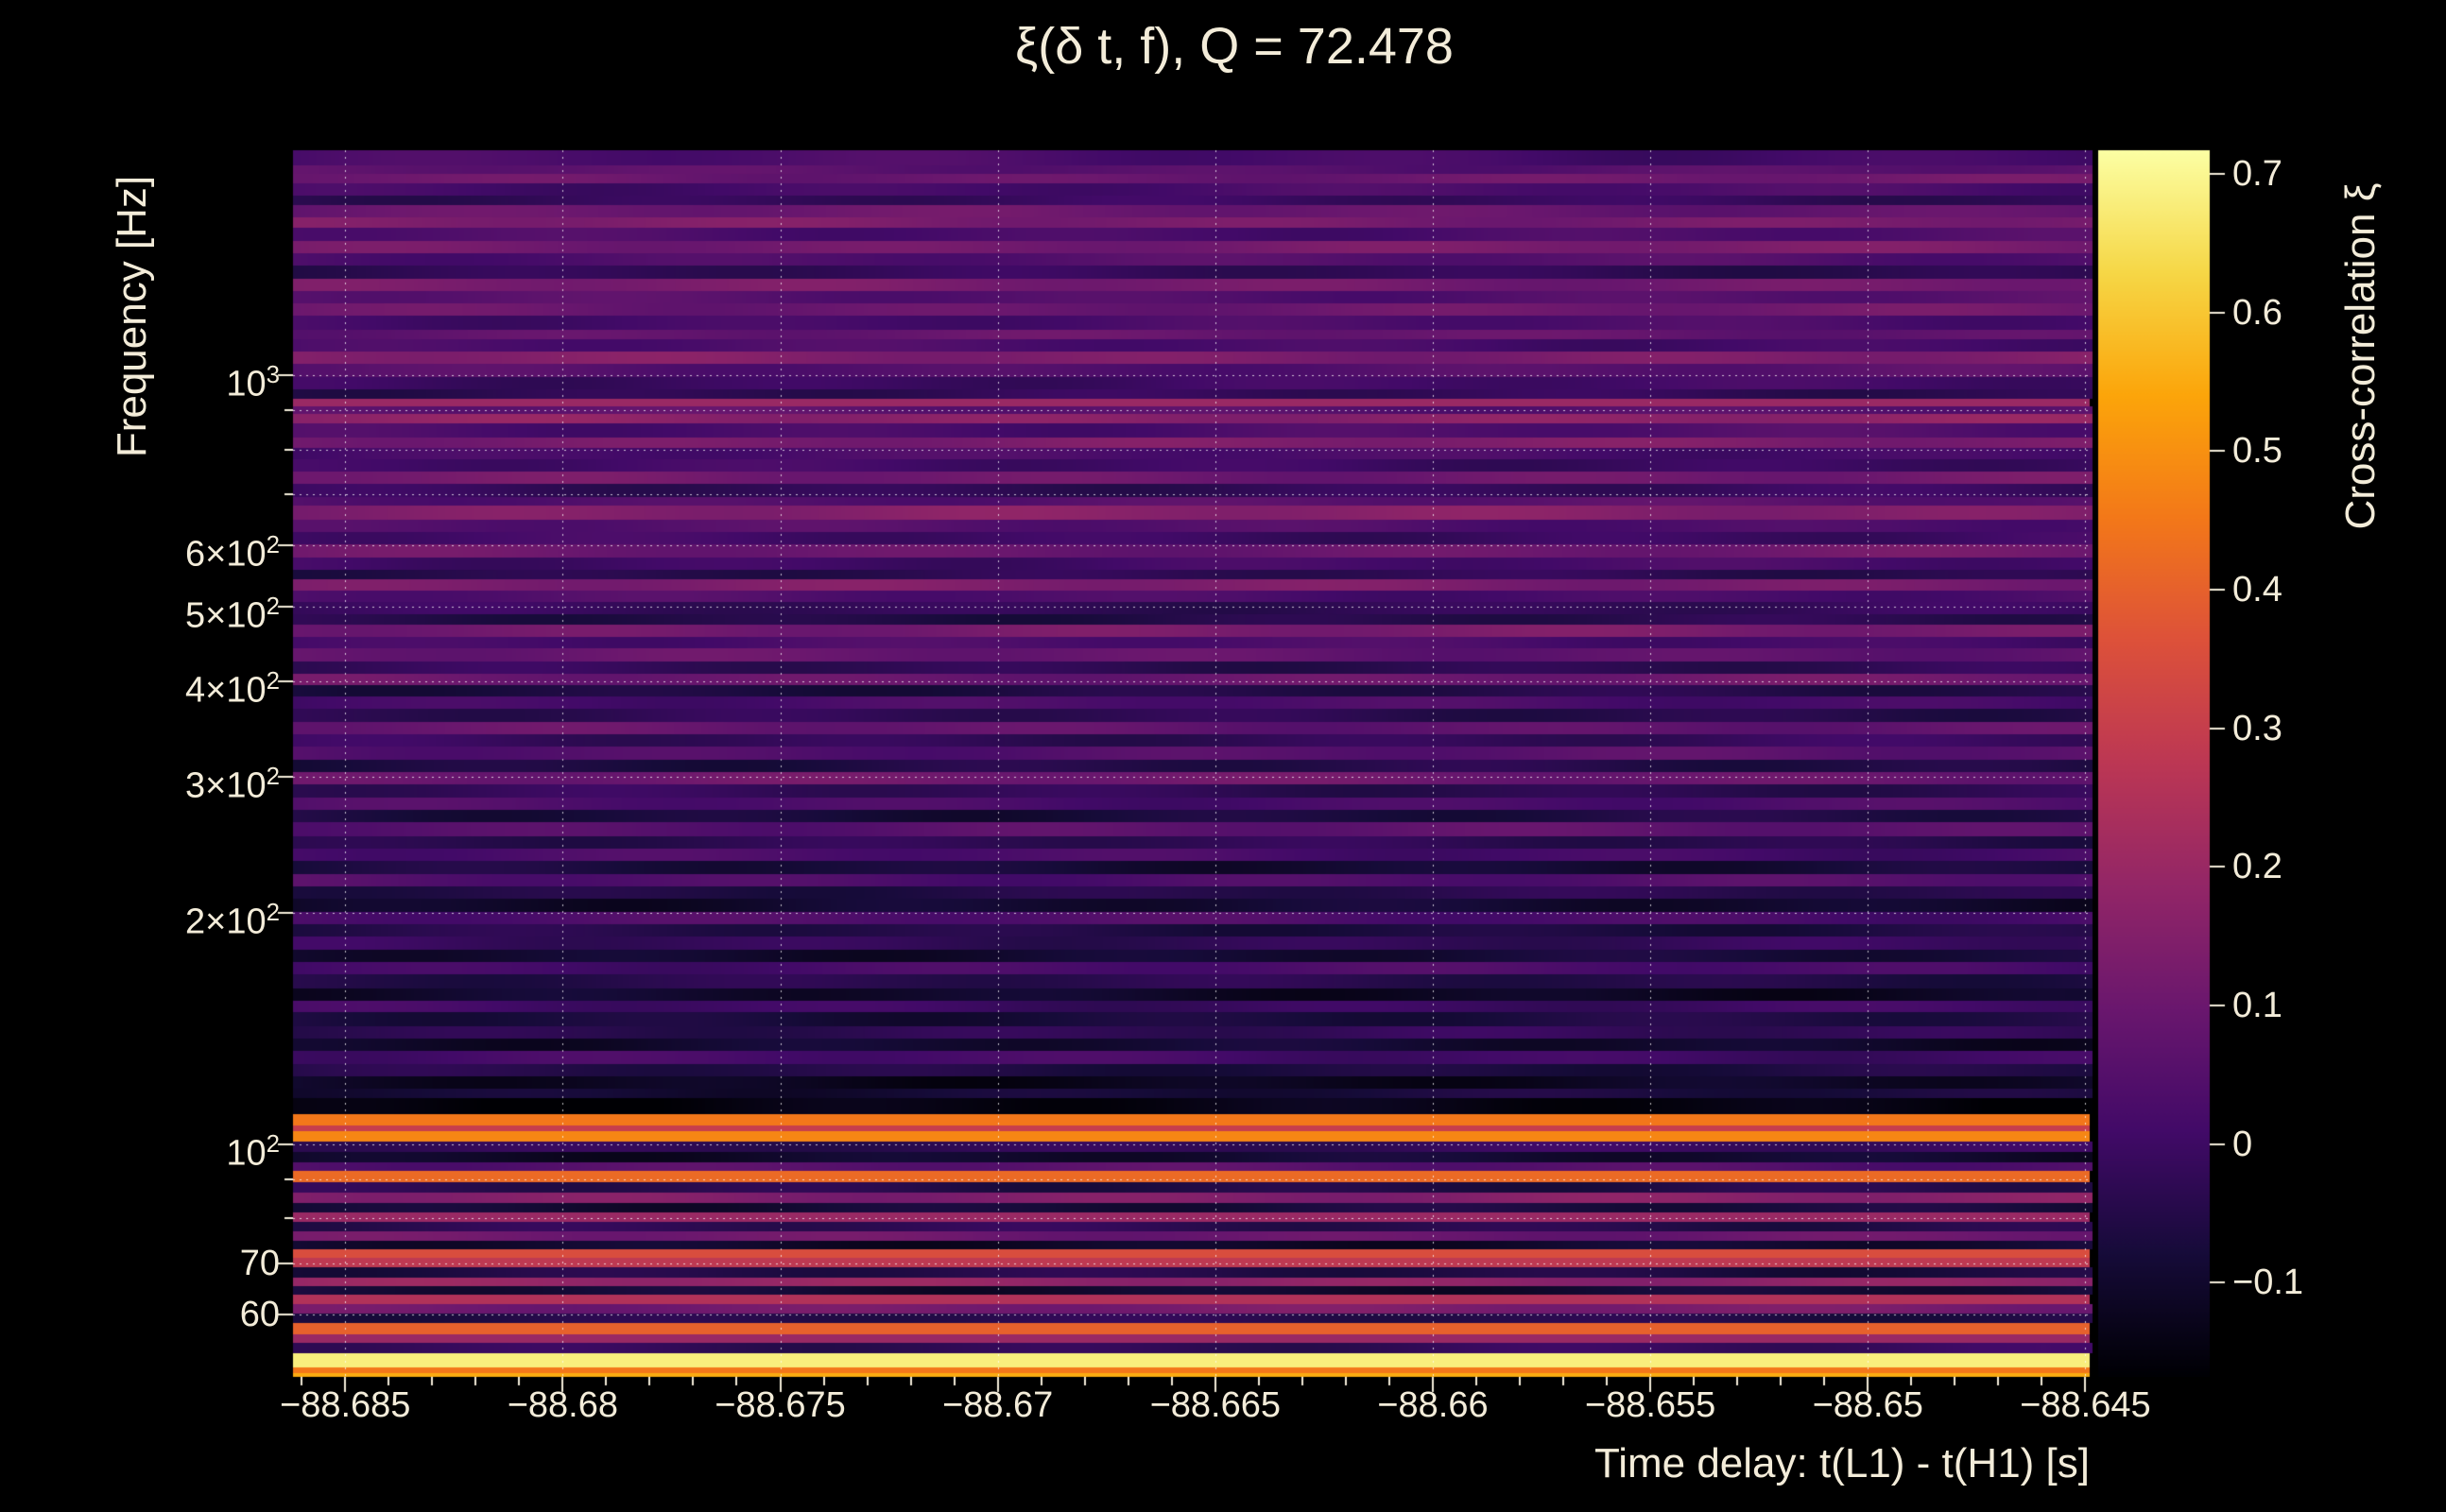  What do you see at coordinates (2085, 1405) in the screenshot?
I see `x-tick-label: −88.645` at bounding box center [2085, 1405].